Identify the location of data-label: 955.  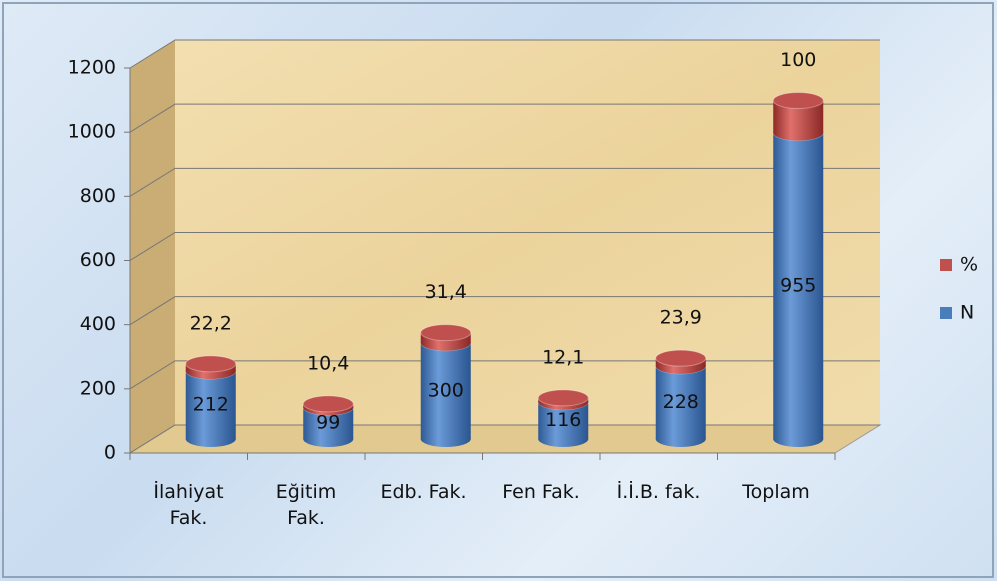
(798, 285).